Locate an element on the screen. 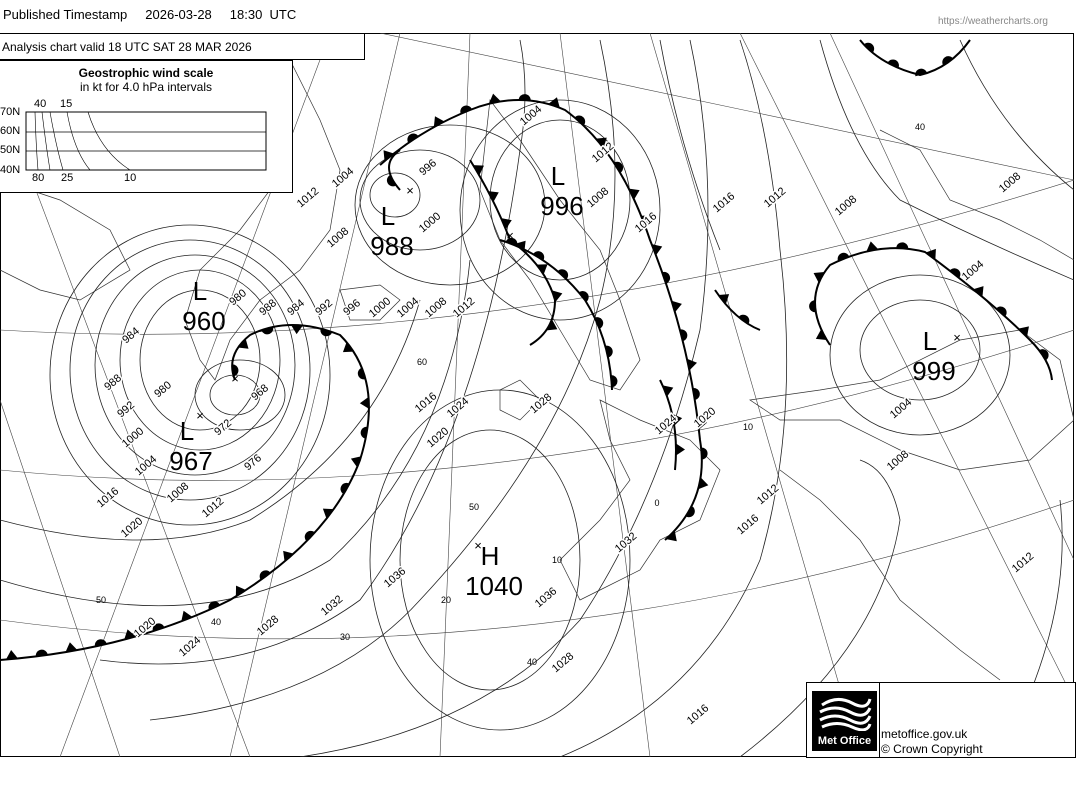  source-link: https://weathercharts.org is located at coordinates (992, 21).